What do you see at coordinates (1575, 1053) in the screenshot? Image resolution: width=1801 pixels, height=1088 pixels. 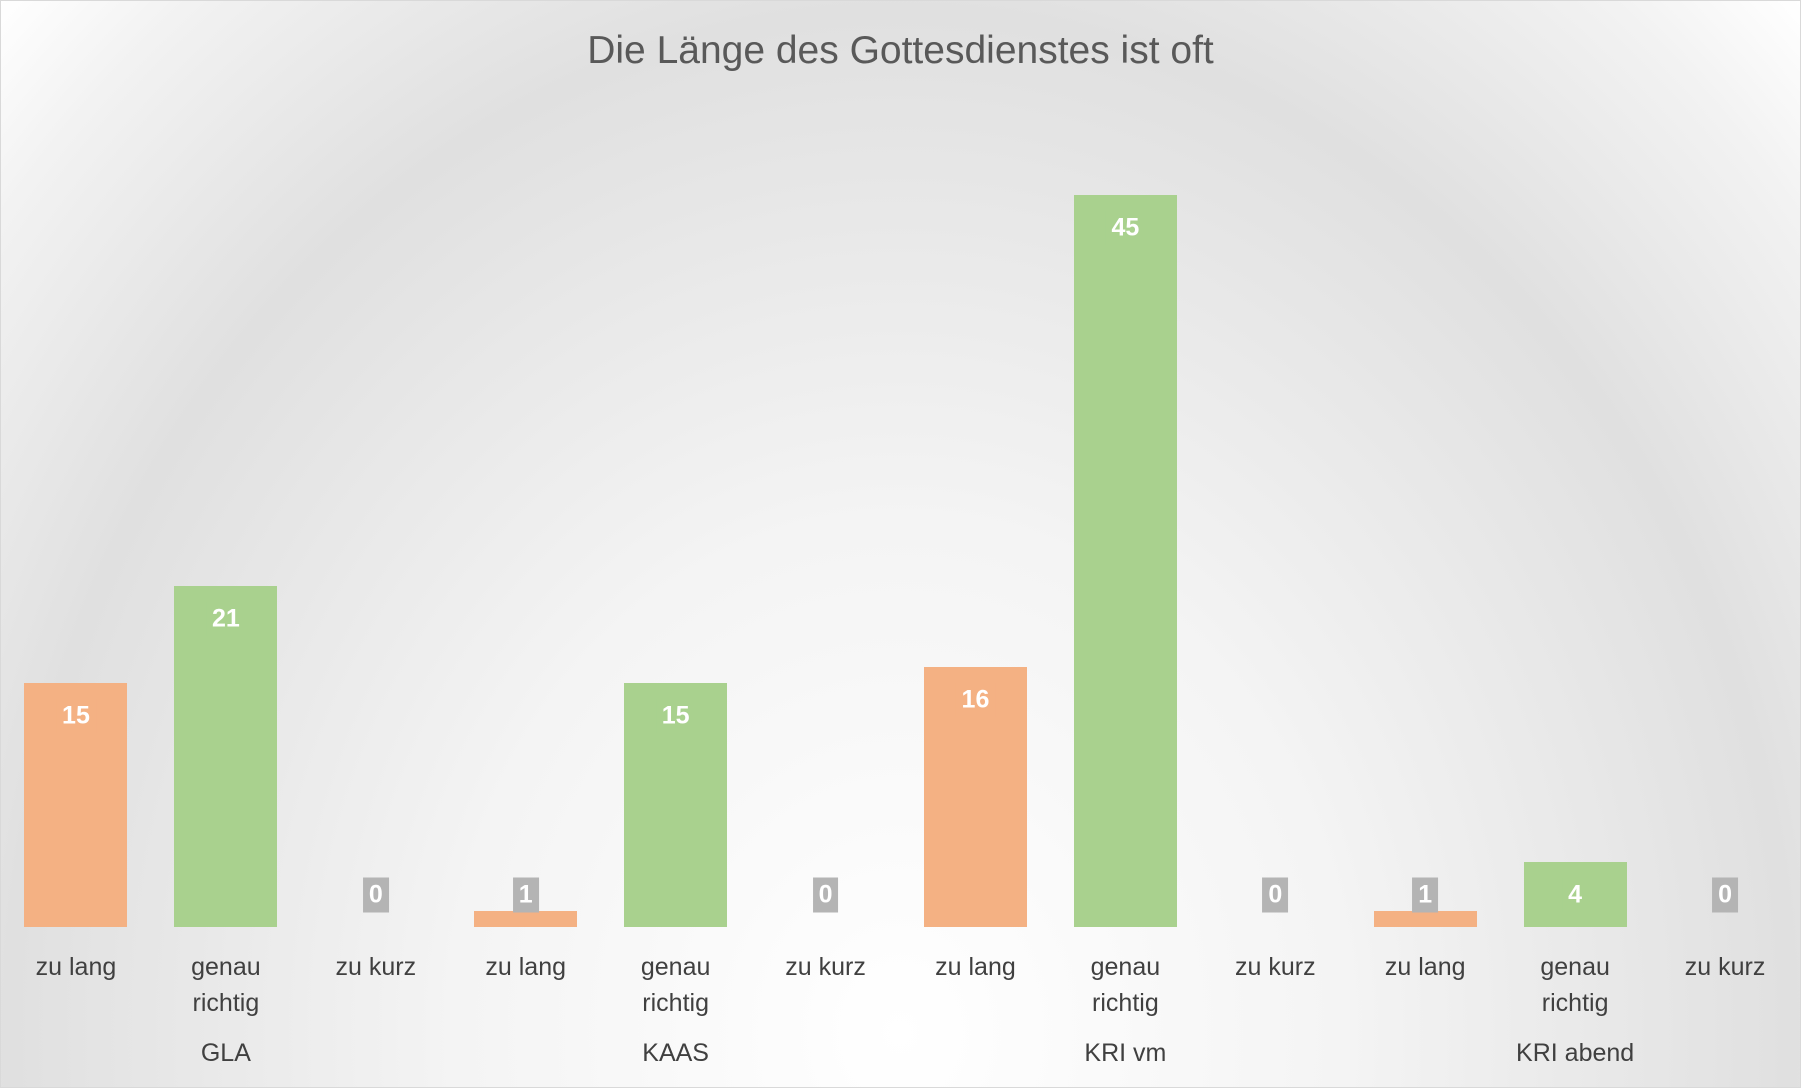 I see `group-label: KRI abend` at bounding box center [1575, 1053].